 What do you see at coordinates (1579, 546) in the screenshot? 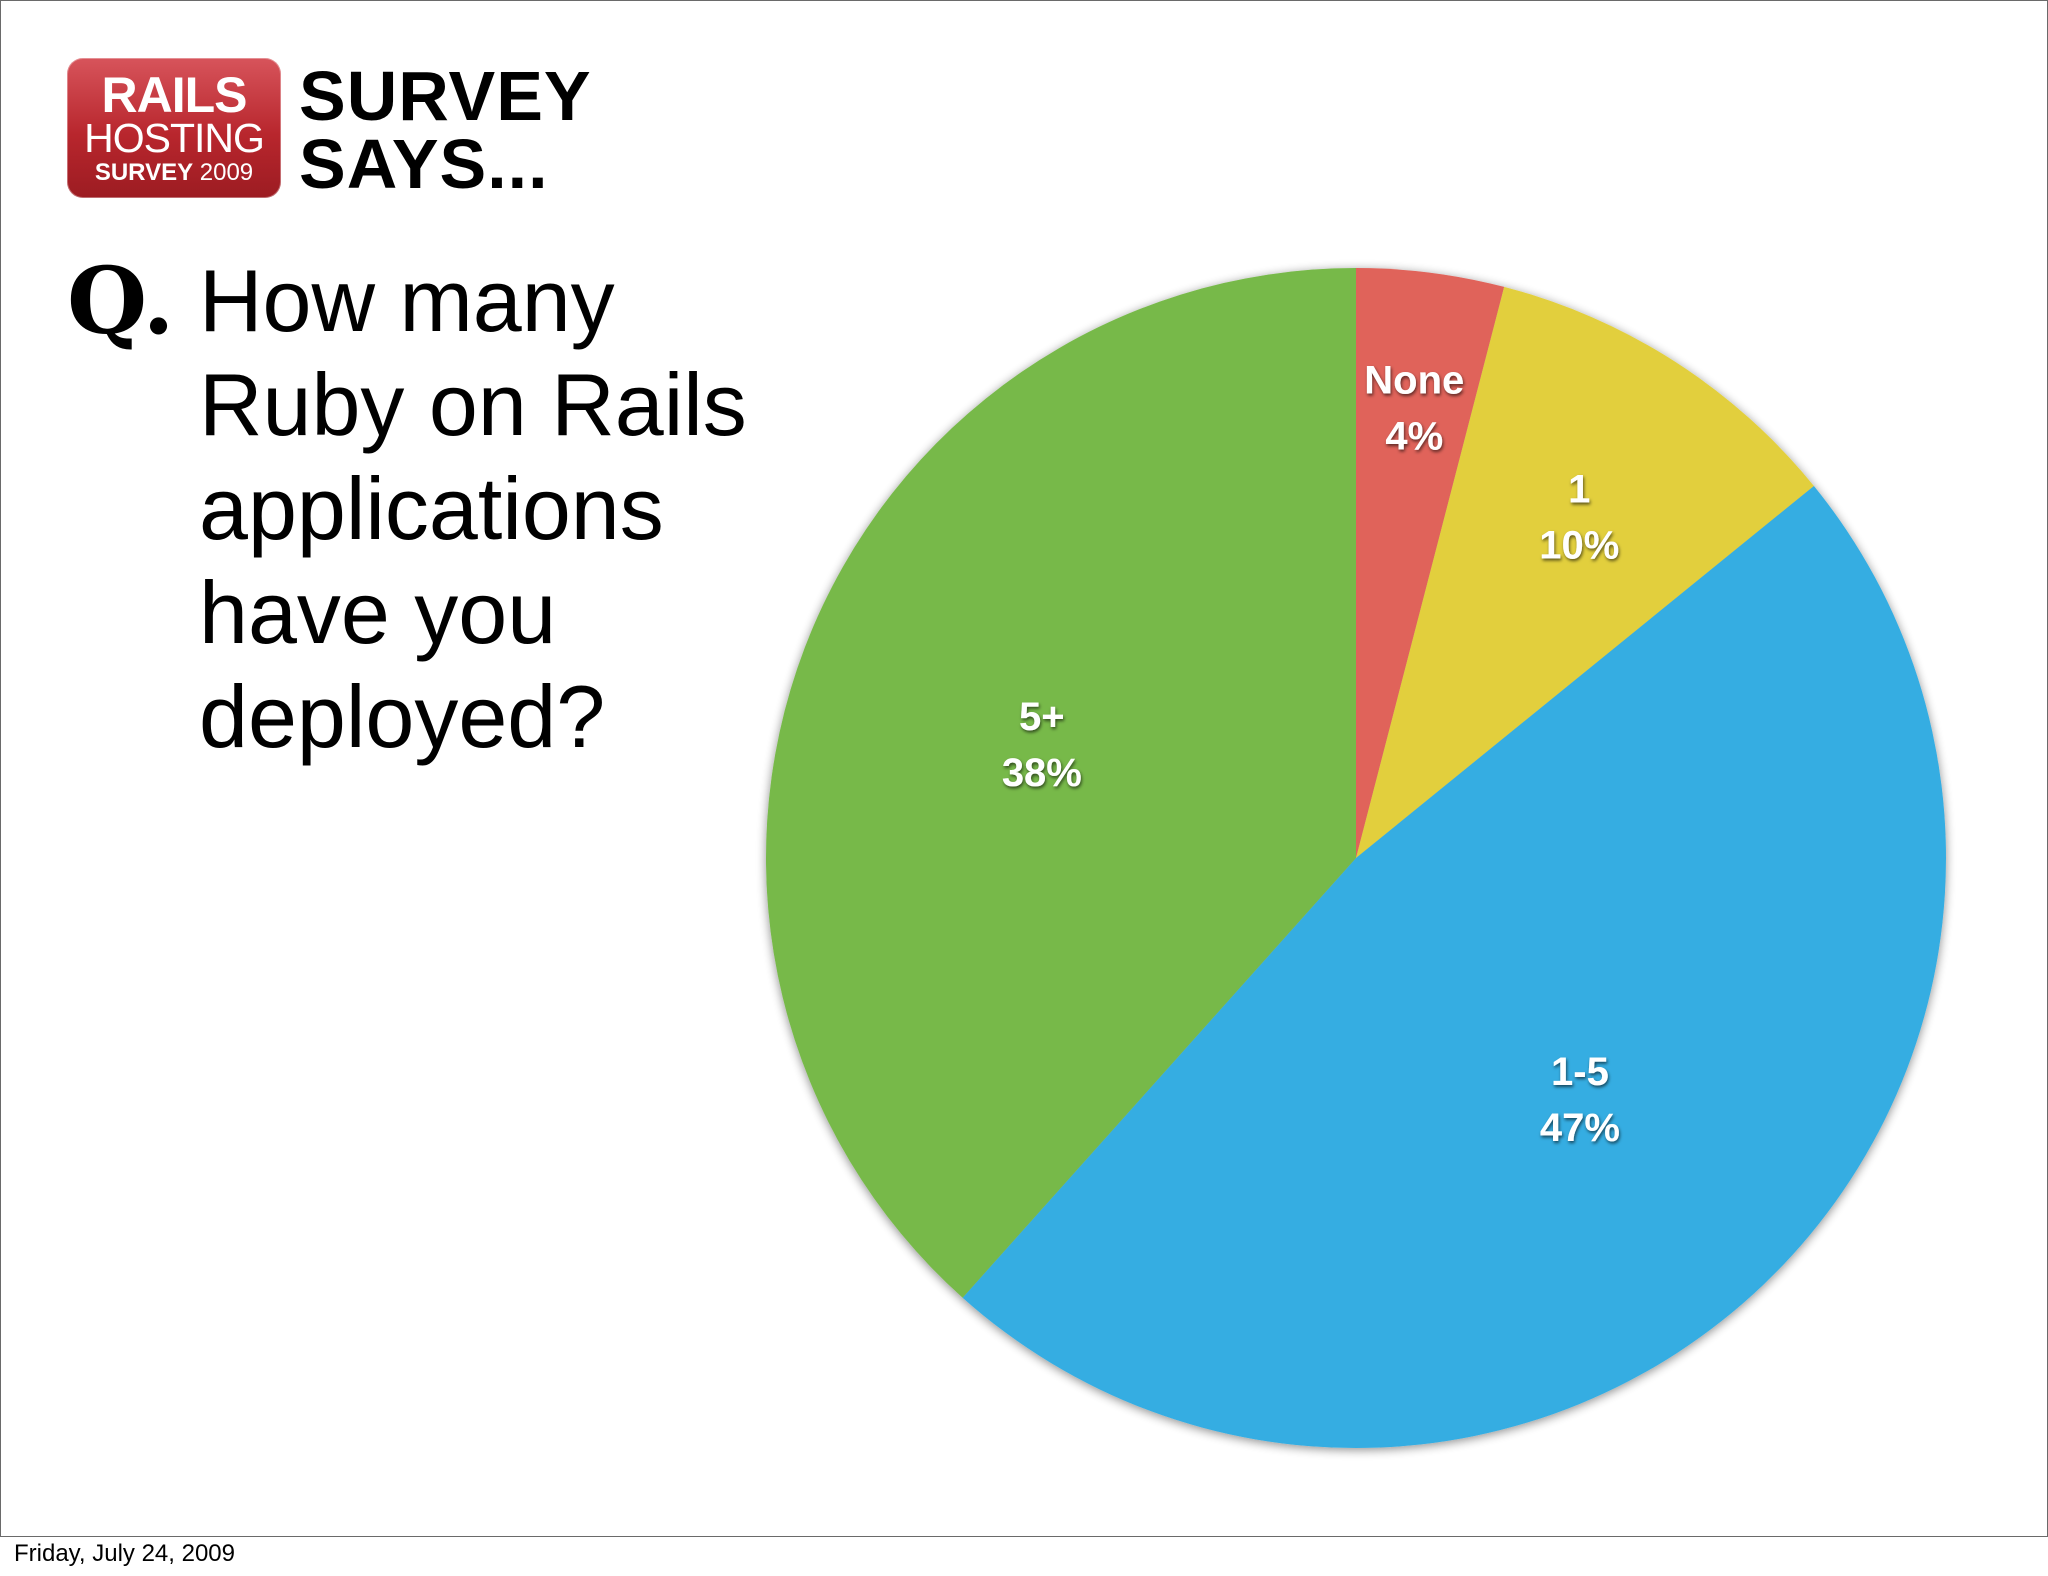
I see `slice-percent-label: 10%` at bounding box center [1579, 546].